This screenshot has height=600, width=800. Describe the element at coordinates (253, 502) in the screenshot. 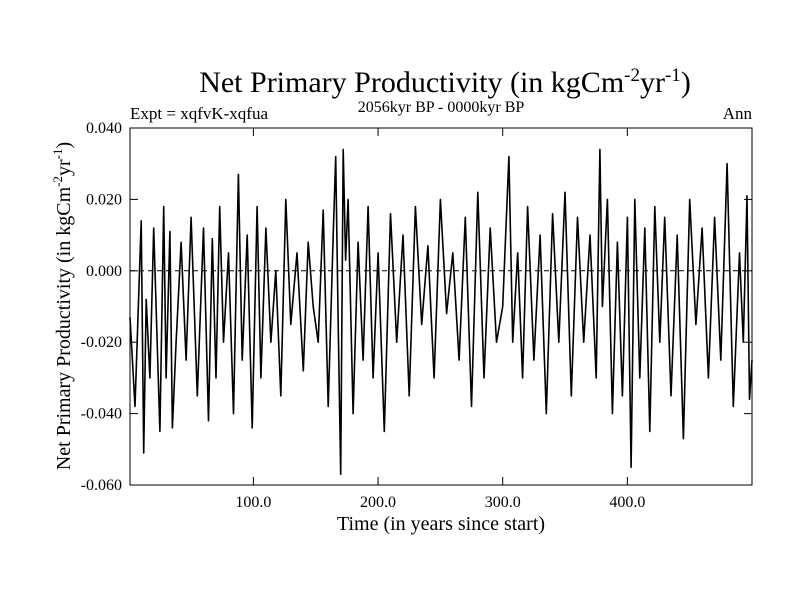

I see `x-tick-label: 100.0` at that location.